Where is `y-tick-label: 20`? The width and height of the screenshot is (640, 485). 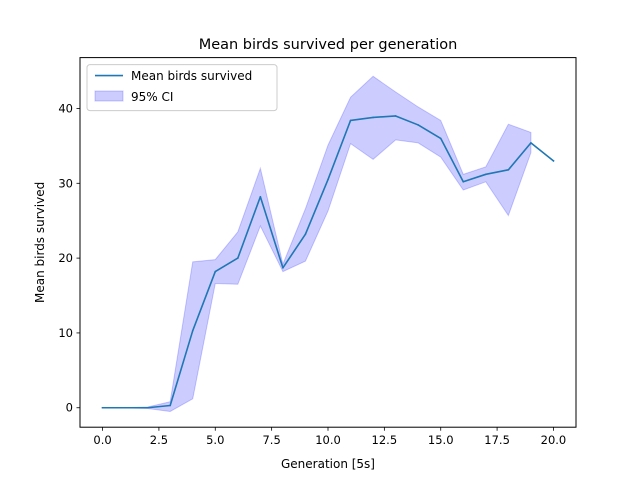 y-tick-label: 20 is located at coordinates (65, 258).